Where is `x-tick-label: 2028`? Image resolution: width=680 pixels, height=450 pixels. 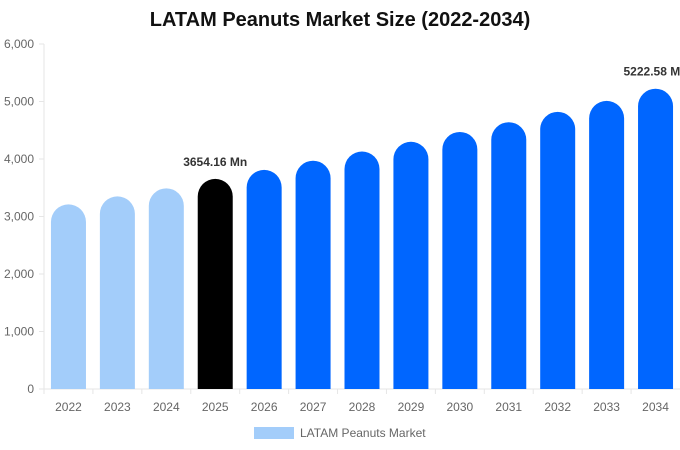
x-tick-label: 2028 is located at coordinates (362, 407).